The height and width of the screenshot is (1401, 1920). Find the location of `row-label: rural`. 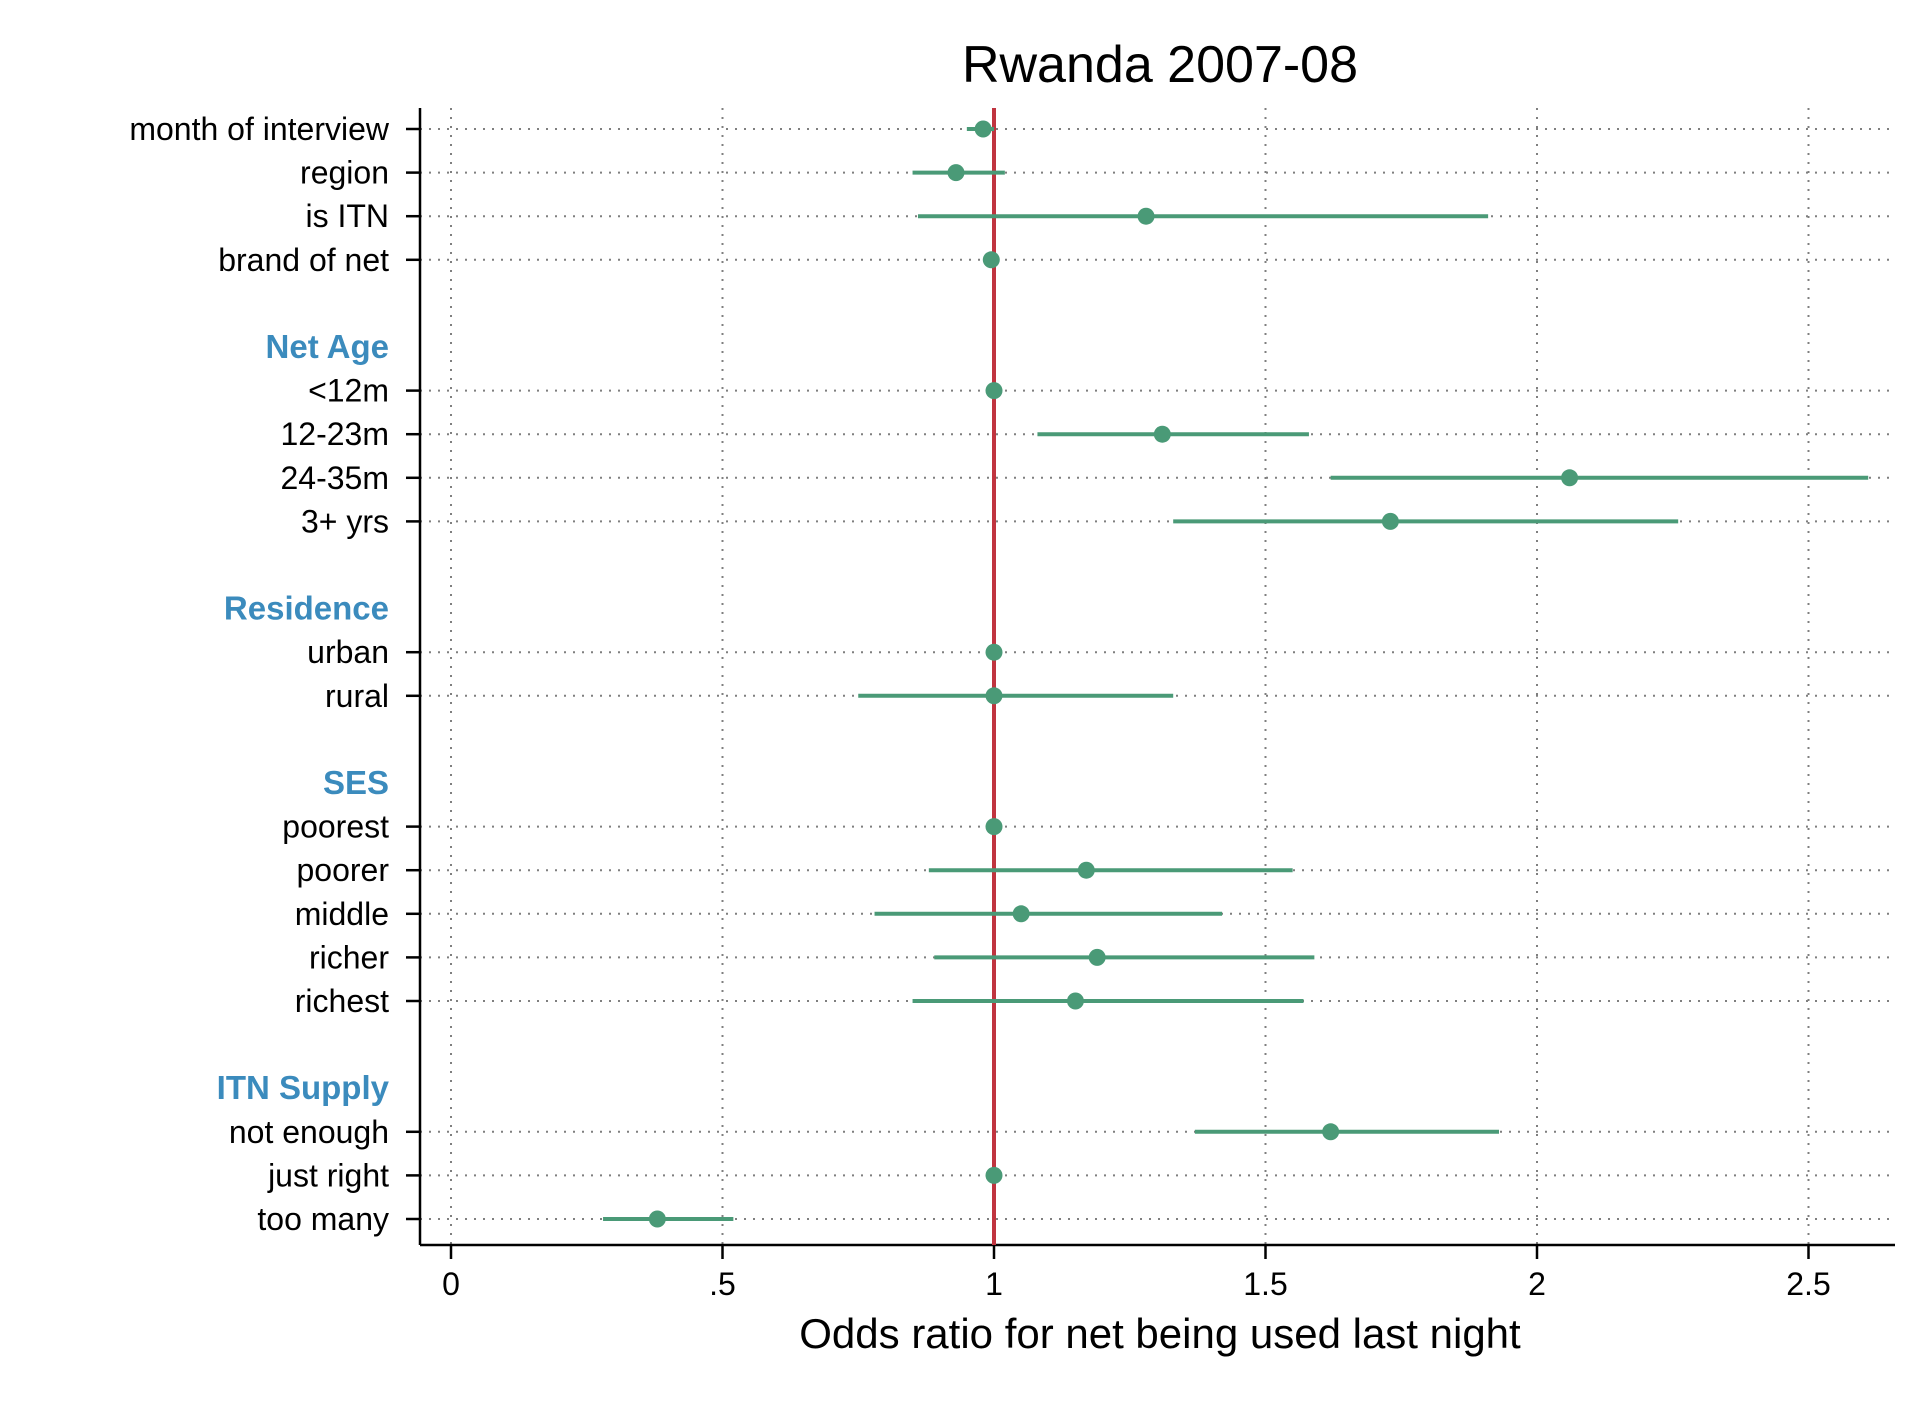

row-label: rural is located at coordinates (357, 696).